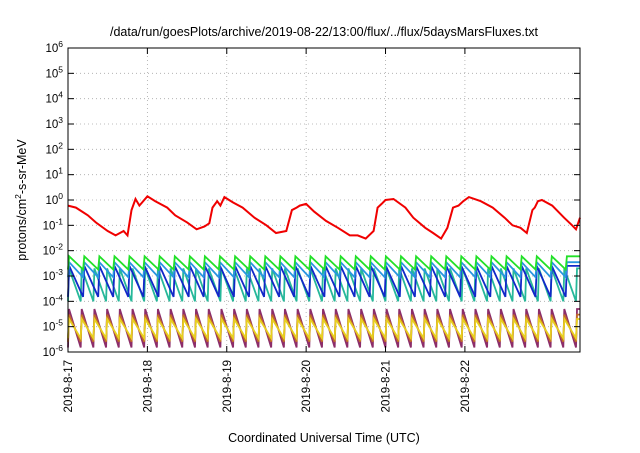 The height and width of the screenshot is (453, 640). Describe the element at coordinates (53, 300) in the screenshot. I see `y-tick-label: 10⁻⁴` at that location.